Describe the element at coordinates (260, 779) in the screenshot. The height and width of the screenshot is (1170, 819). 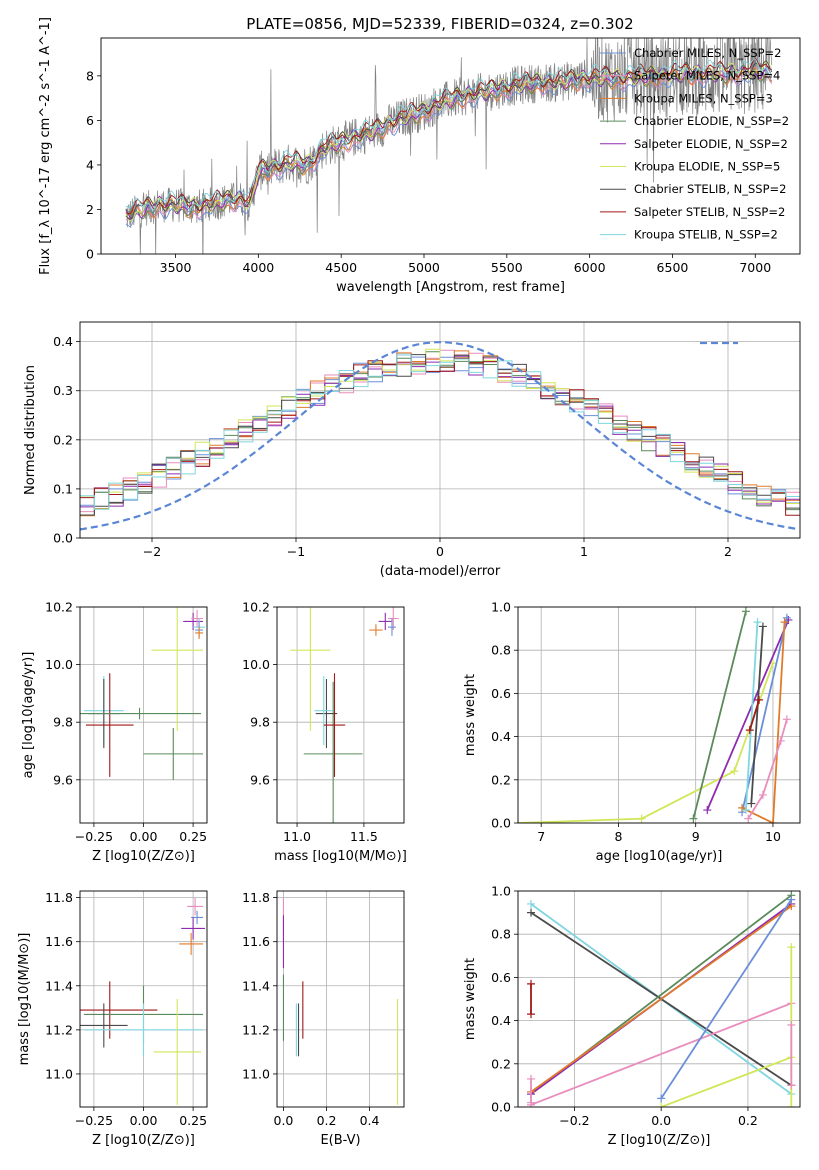
I see `y-tick-label: 9.6` at that location.